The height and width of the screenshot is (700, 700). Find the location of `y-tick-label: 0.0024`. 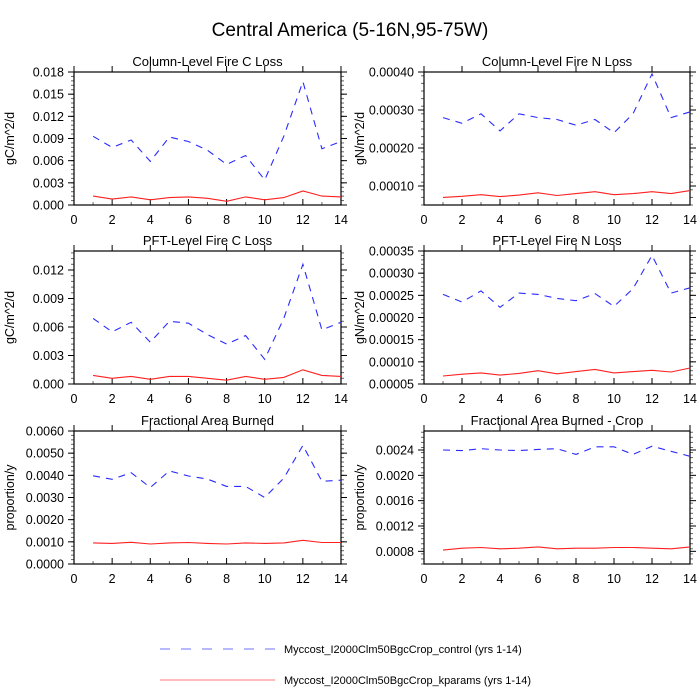

y-tick-label: 0.0024 is located at coordinates (395, 451).